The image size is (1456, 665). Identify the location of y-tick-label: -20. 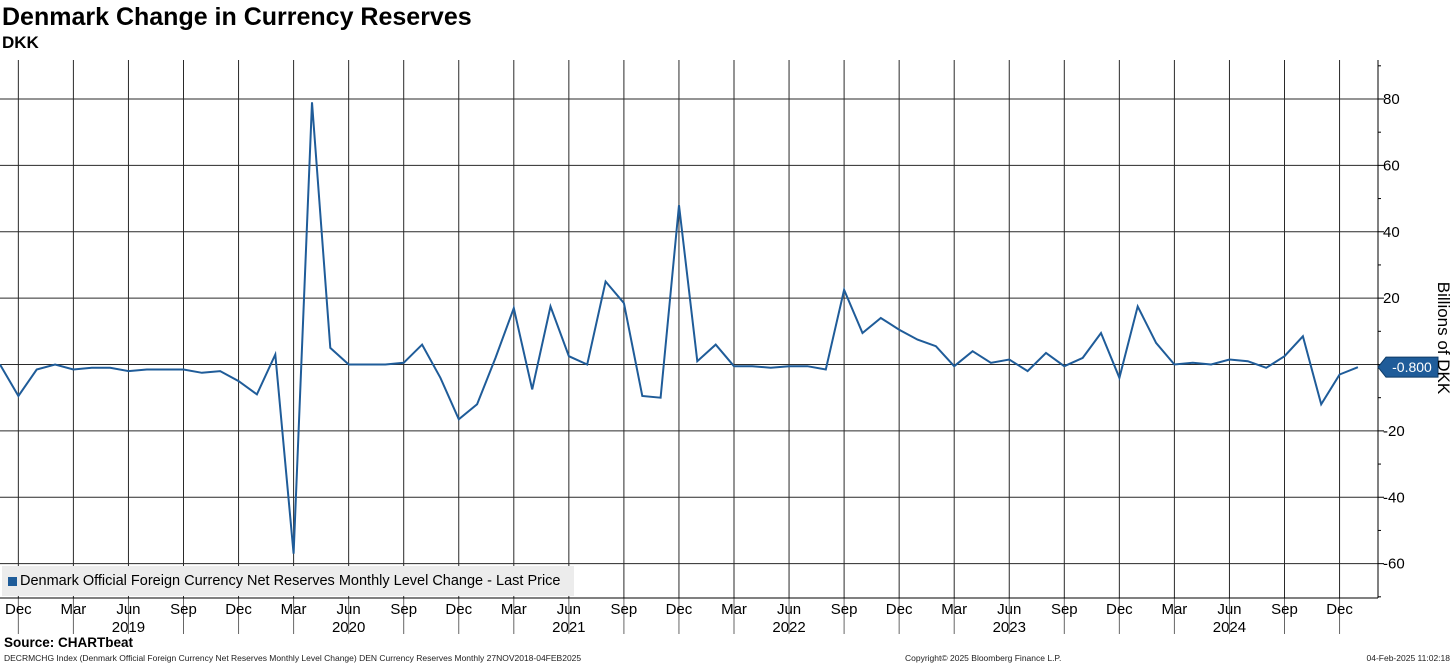
(1394, 431).